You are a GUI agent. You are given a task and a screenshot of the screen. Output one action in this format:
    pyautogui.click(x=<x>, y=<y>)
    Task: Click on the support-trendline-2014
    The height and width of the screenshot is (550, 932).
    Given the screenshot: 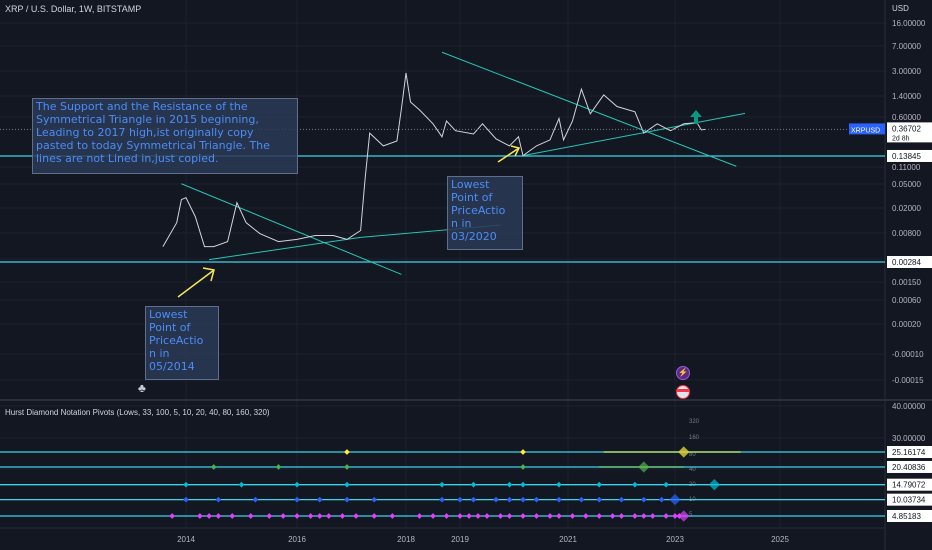 What is the action you would take?
    pyautogui.click(x=285, y=248)
    